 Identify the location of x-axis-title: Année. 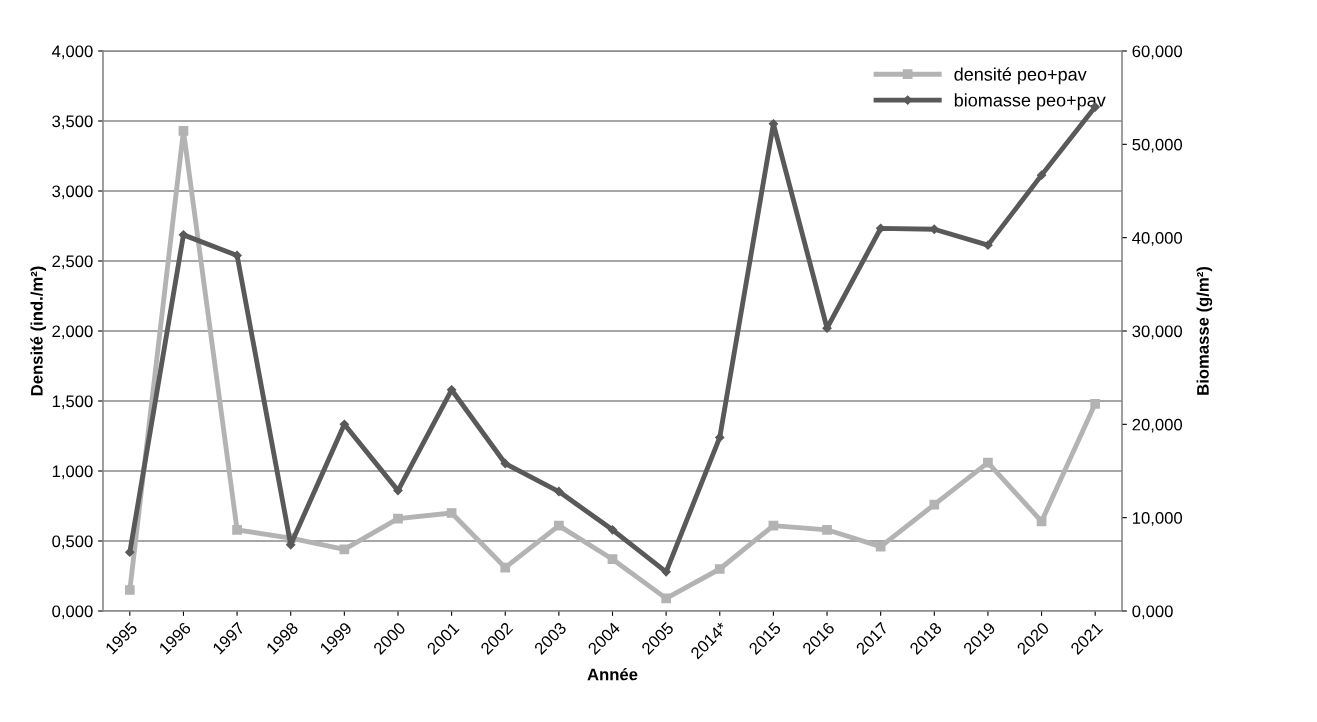
(612, 674).